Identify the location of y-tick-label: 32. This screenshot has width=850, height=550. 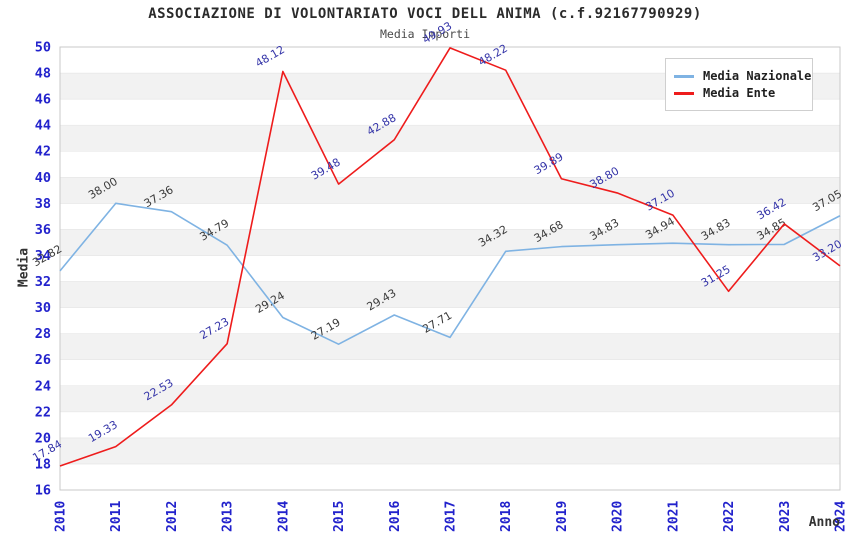
(43, 282).